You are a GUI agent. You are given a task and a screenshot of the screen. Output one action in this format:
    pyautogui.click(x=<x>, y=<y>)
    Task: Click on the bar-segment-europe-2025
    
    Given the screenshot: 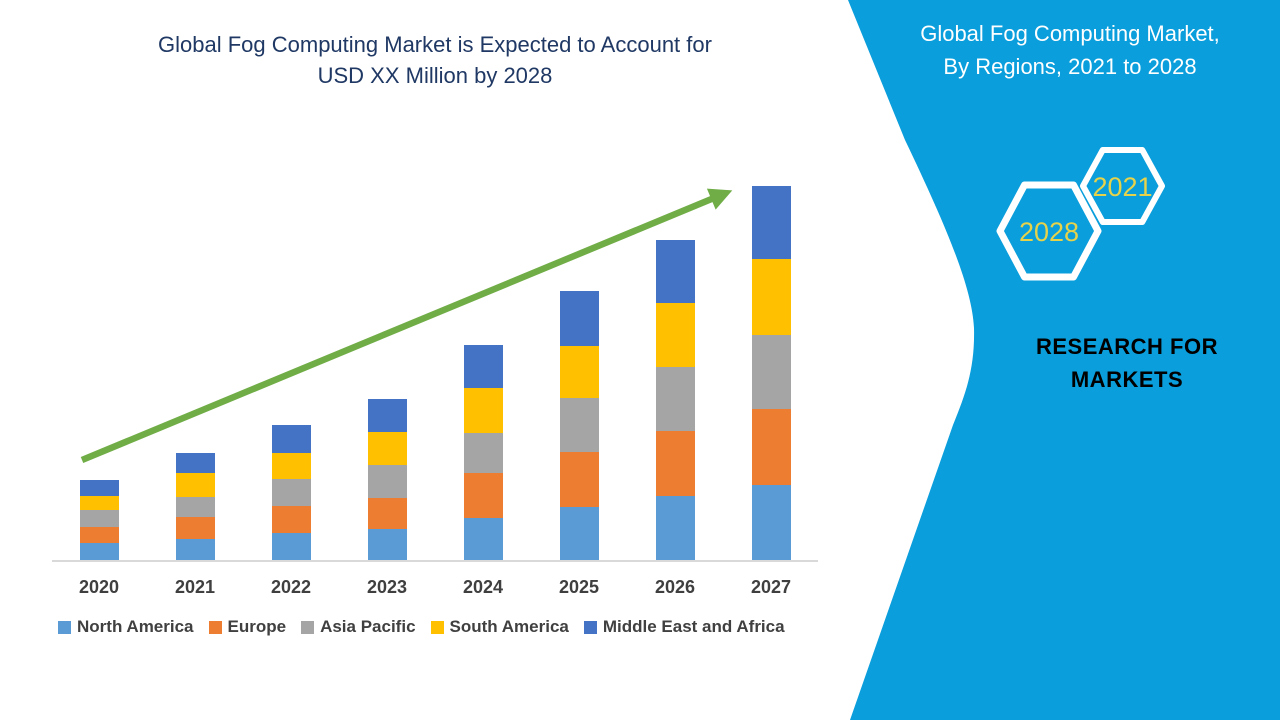 What is the action you would take?
    pyautogui.click(x=579, y=479)
    